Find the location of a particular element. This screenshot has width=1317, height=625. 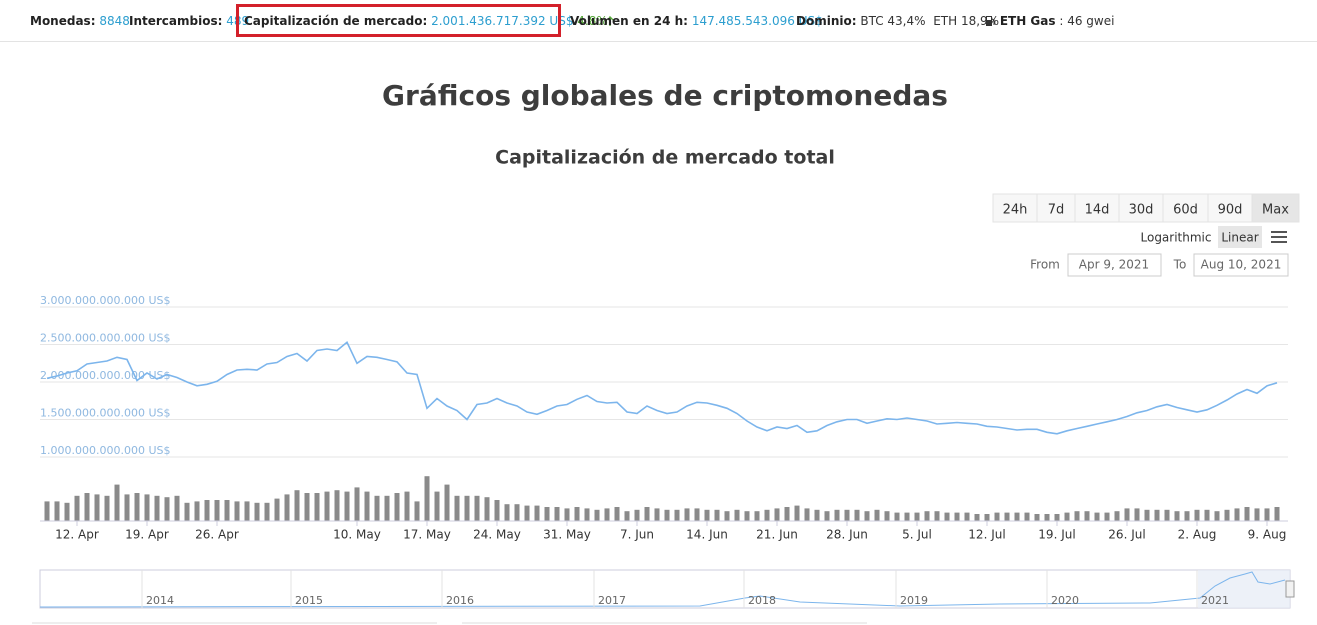

stat-value: : 46 gwei is located at coordinates (1087, 21).